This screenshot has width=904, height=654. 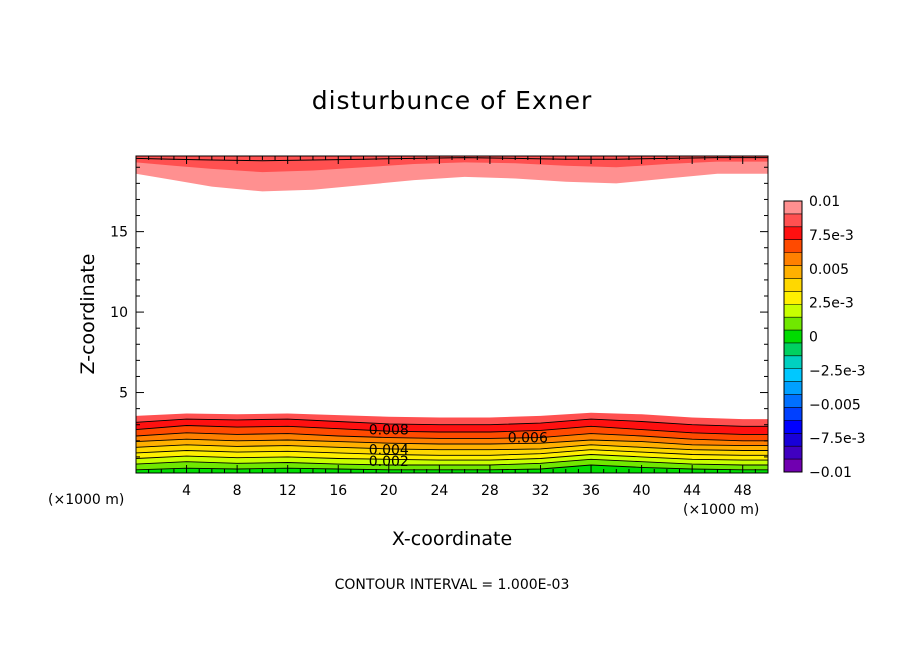 What do you see at coordinates (743, 491) in the screenshot?
I see `x-tick-label-48: 48` at bounding box center [743, 491].